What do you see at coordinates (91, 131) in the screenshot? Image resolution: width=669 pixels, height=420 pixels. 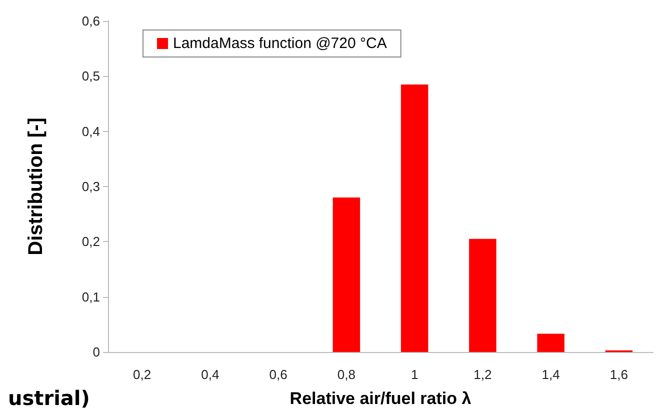 I see `y-tick-label: 0,4` at bounding box center [91, 131].